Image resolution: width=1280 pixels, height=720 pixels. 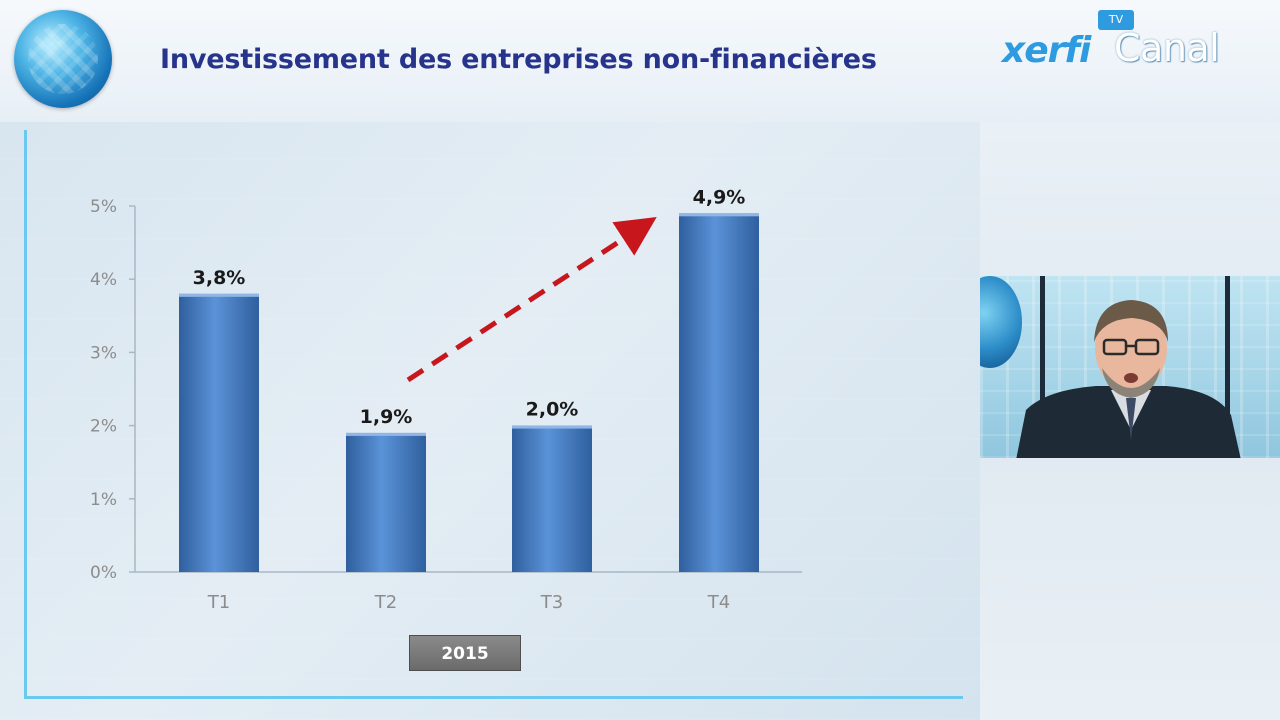 What do you see at coordinates (386, 417) in the screenshot?
I see `value-label: 1,9%` at bounding box center [386, 417].